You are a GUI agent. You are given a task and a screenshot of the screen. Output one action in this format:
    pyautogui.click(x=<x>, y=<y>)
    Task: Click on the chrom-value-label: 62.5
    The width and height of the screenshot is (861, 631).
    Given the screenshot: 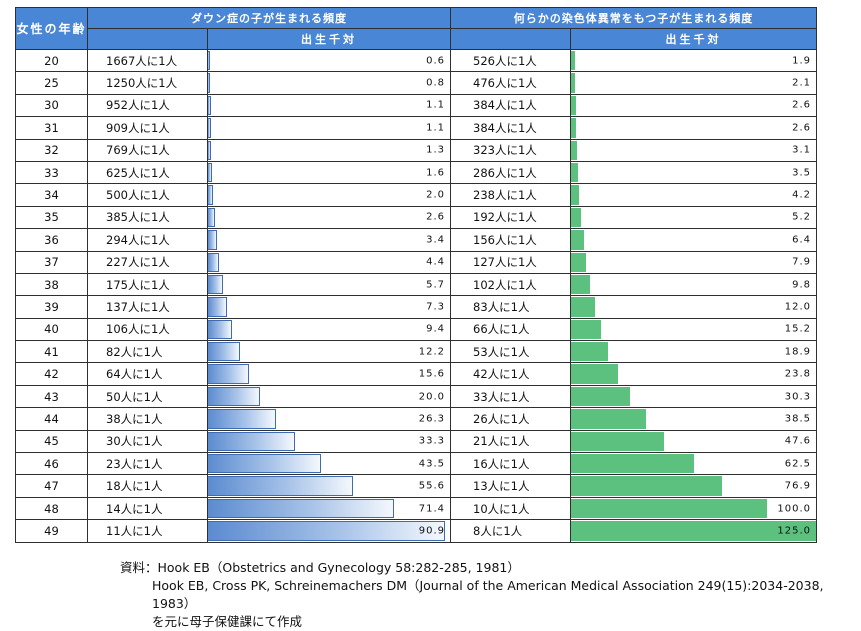 What is the action you would take?
    pyautogui.click(x=797, y=464)
    